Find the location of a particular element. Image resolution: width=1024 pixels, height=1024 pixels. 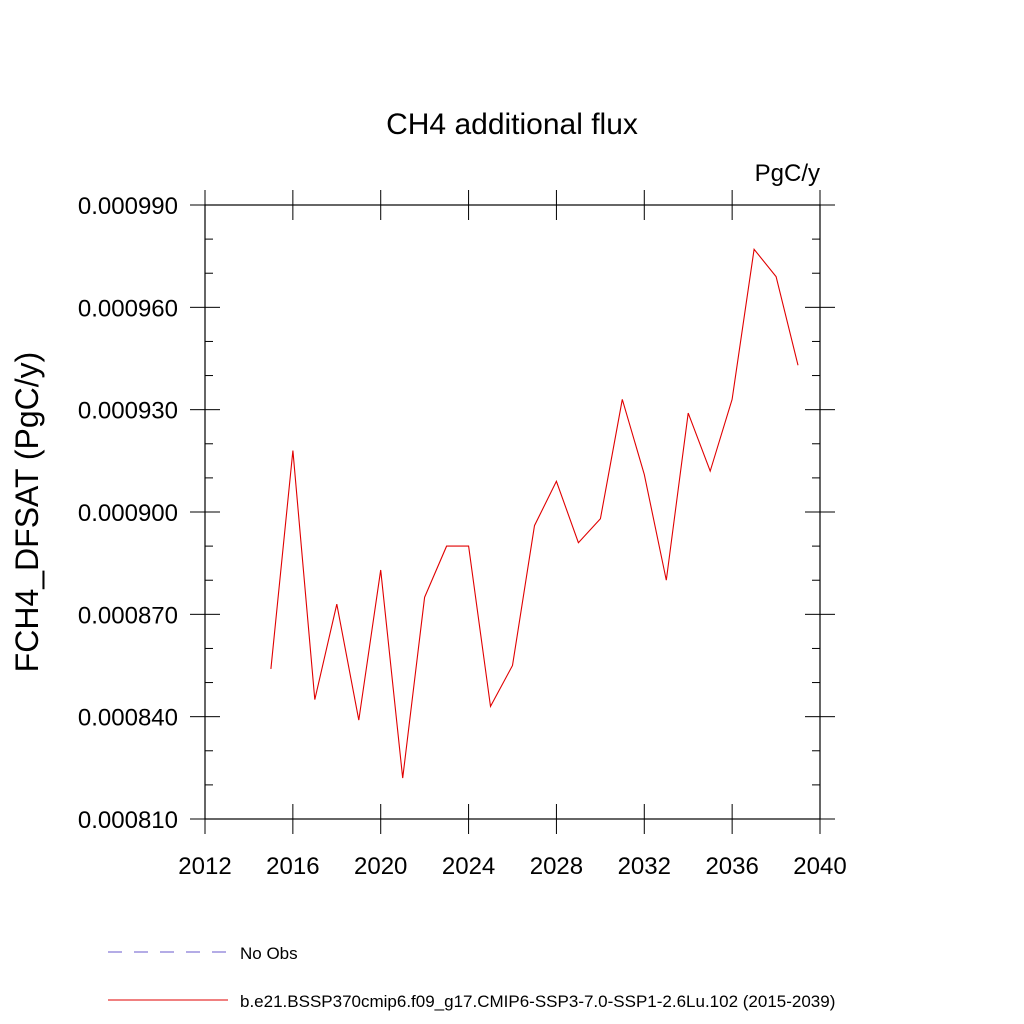

x-tick-label: 2040 is located at coordinates (819, 866).